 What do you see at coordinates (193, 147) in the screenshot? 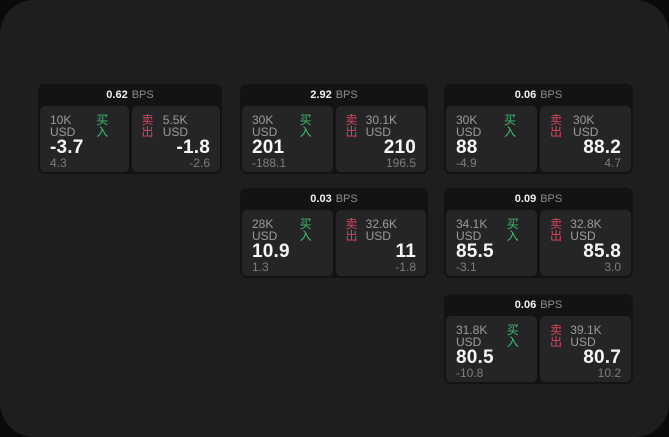
I see `sell-price: -1.8` at bounding box center [193, 147].